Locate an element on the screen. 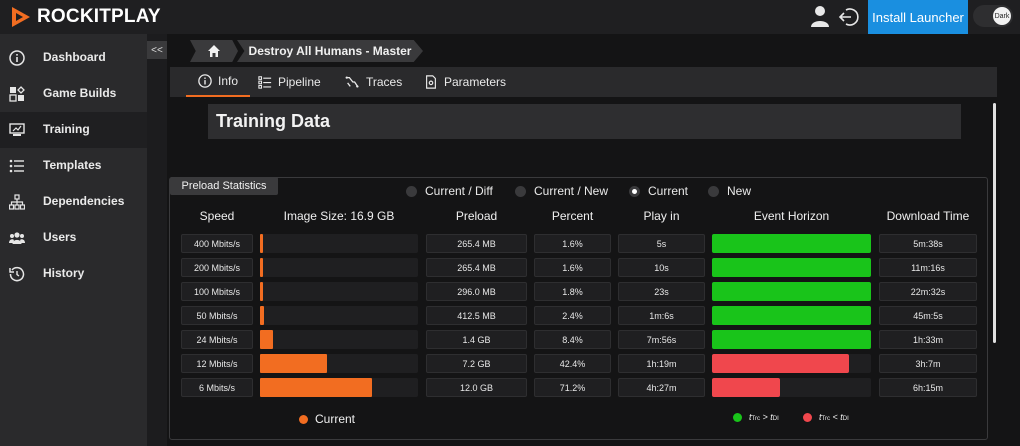 The width and height of the screenshot is (1020, 446). radio-label: Current / New is located at coordinates (571, 191).